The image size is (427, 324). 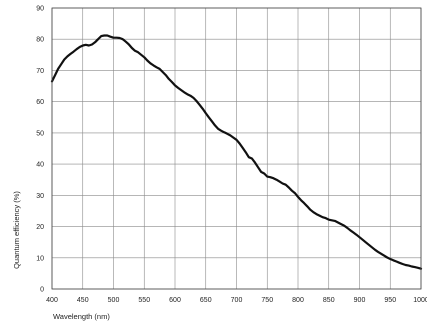 I want to click on x-tick-label: 850, so click(x=329, y=300).